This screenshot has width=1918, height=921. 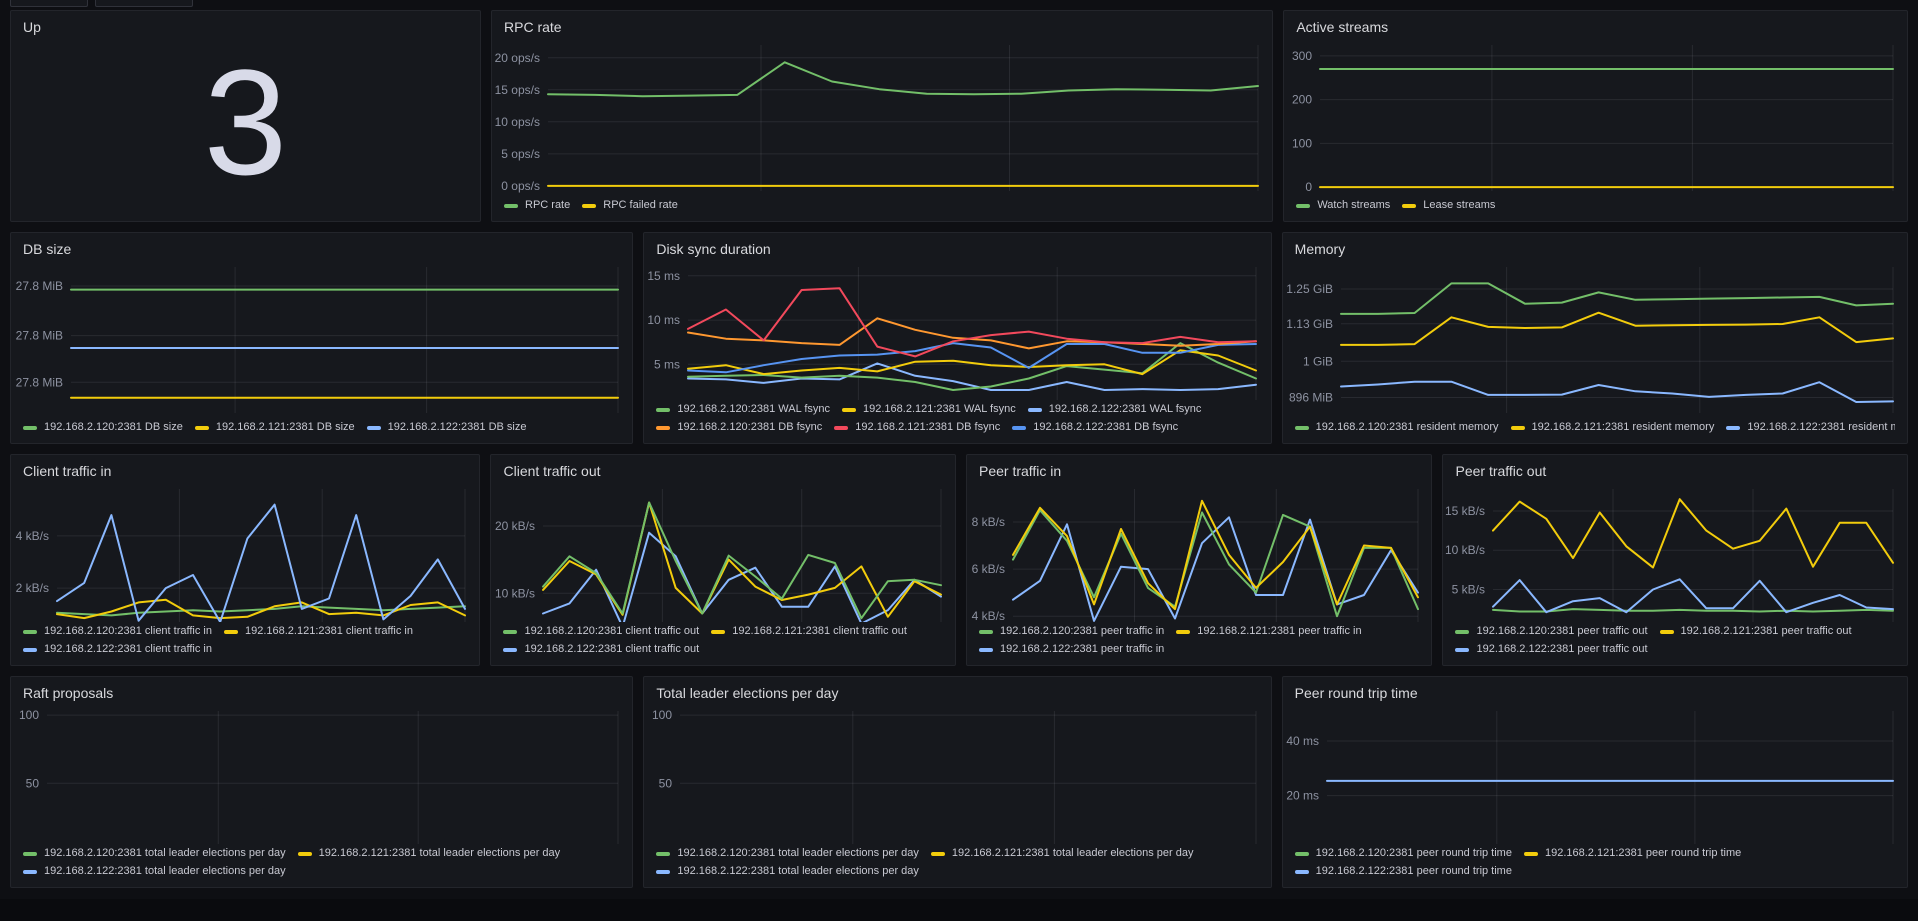 I want to click on db-size-chart: 27.8 MiB 27.8 MiB 27.8 MiB 06:30 06:35 06:40, so click(x=321, y=338).